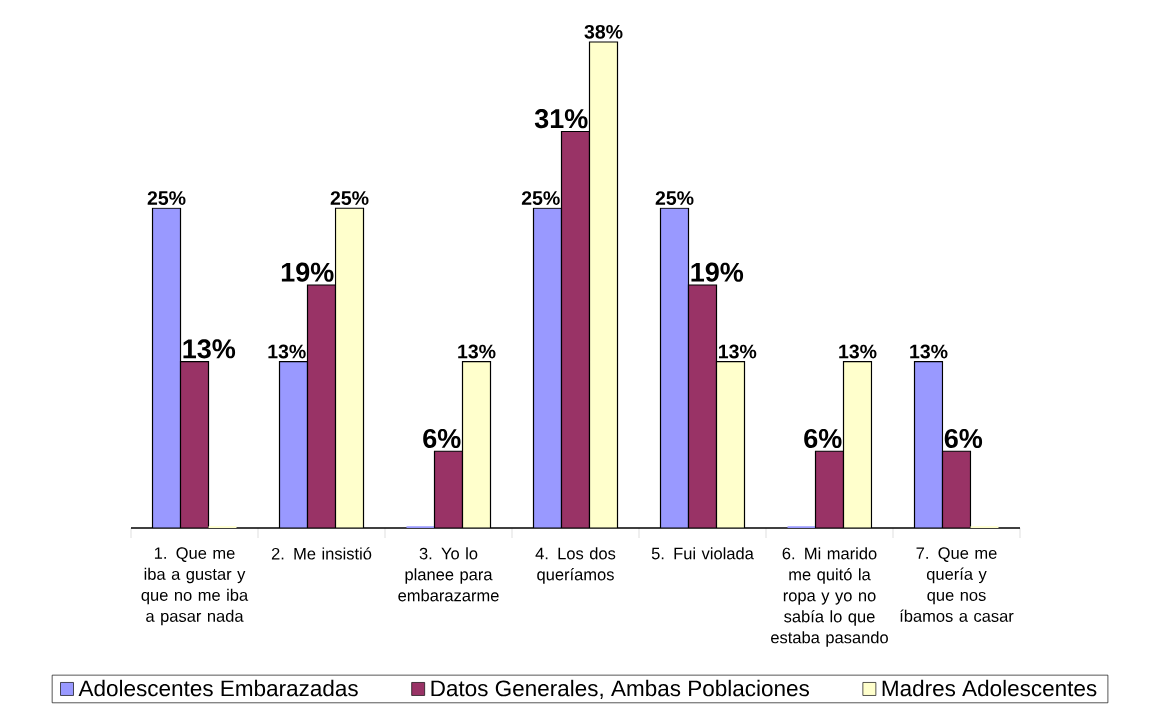 The image size is (1156, 705). I want to click on legend-label: Datos Generales, Ambas Poblaciones, so click(620, 689).